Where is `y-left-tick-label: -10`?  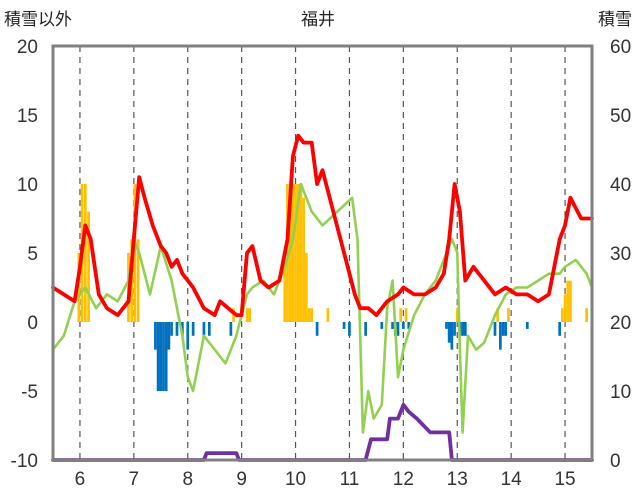 y-left-tick-label: -10 is located at coordinates (24, 461).